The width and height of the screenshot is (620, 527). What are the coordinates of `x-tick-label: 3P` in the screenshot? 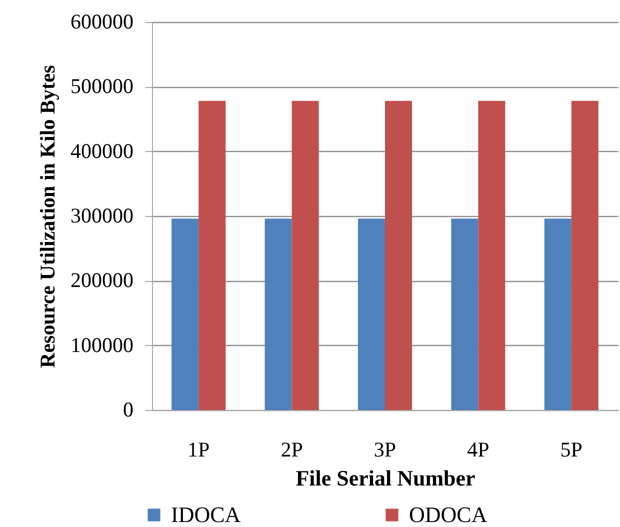 It's located at (385, 450).